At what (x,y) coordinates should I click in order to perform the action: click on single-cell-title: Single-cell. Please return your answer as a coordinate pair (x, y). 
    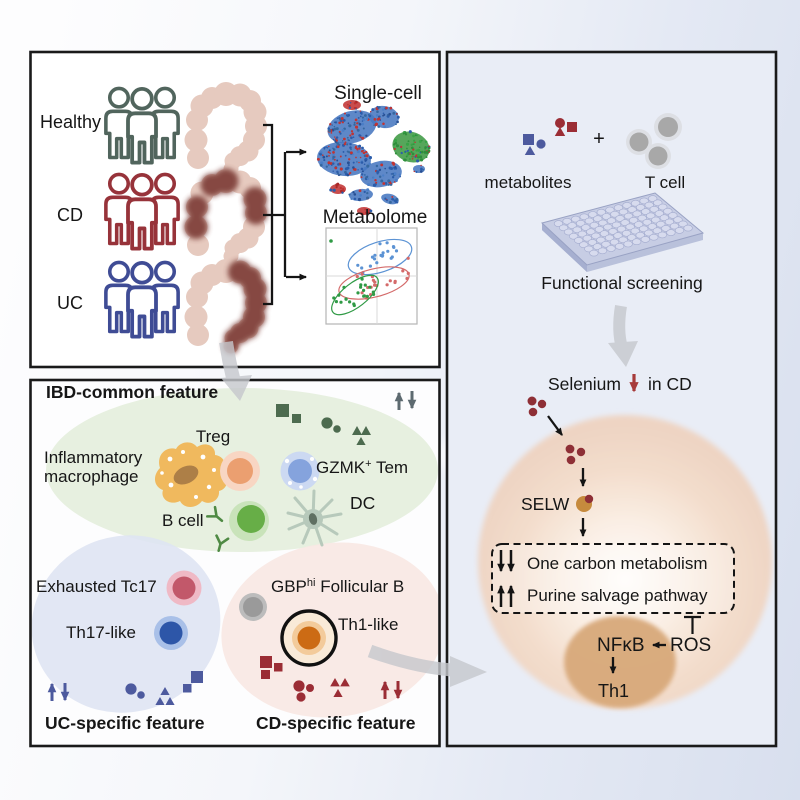
    Looking at the image, I should click on (378, 93).